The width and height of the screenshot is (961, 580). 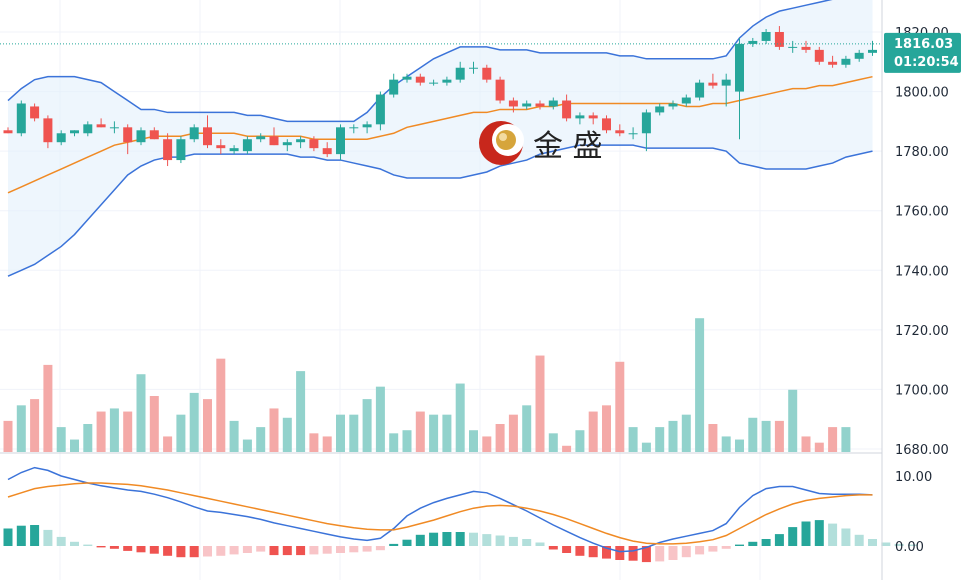 What do you see at coordinates (922, 271) in the screenshot?
I see `price-axis-tick: 1740.00` at bounding box center [922, 271].